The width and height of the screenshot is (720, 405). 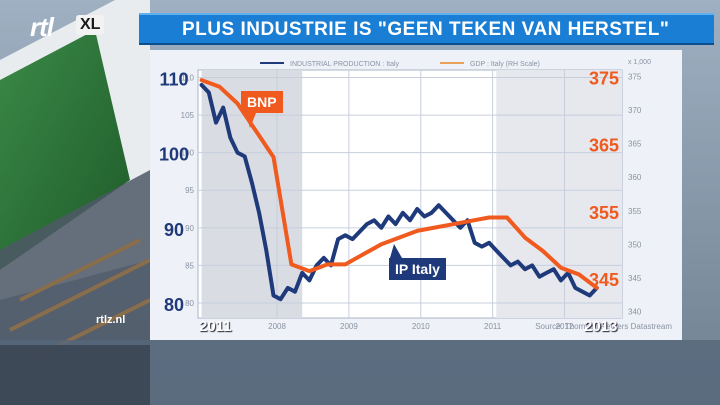 I want to click on y-left-tick-label: 90, so click(x=189, y=228).